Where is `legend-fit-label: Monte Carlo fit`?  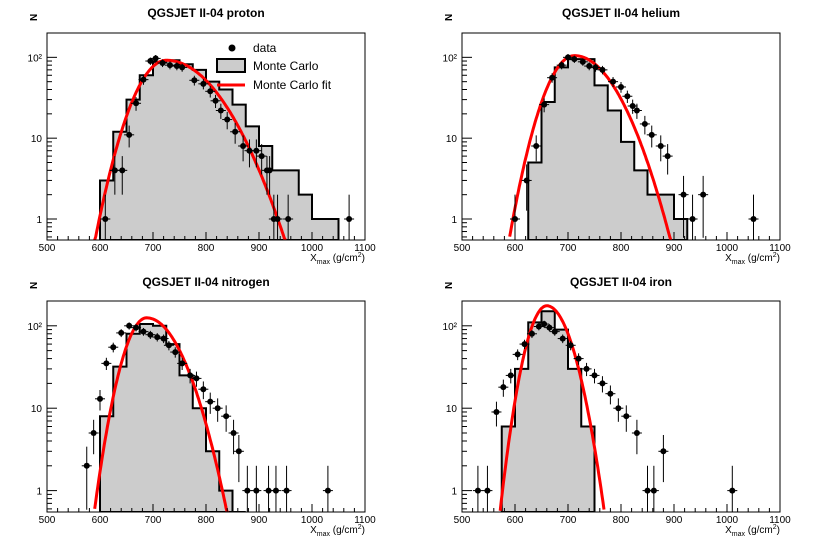 legend-fit-label: Monte Carlo fit is located at coordinates (292, 85).